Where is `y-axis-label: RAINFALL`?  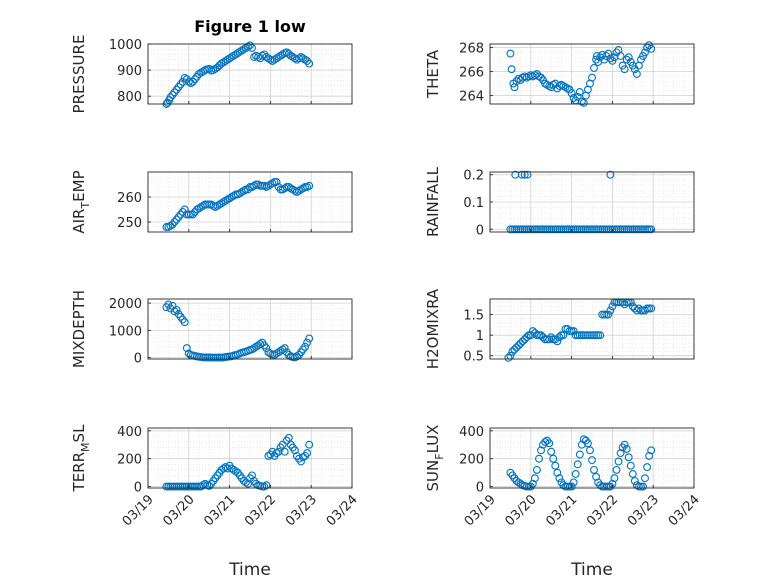
y-axis-label: RAINFALL is located at coordinates (433, 201).